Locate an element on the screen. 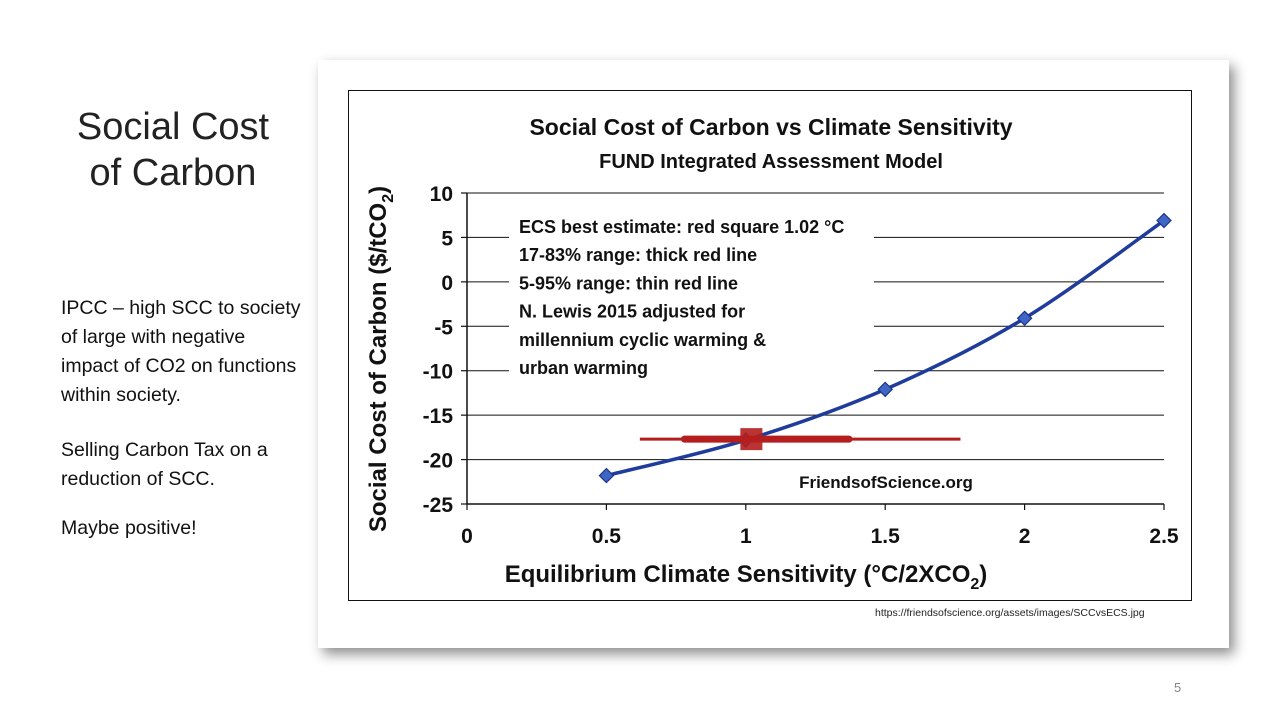  y-axis-label: Social Cost of Carbon ($/tCO2) is located at coordinates (381, 359).